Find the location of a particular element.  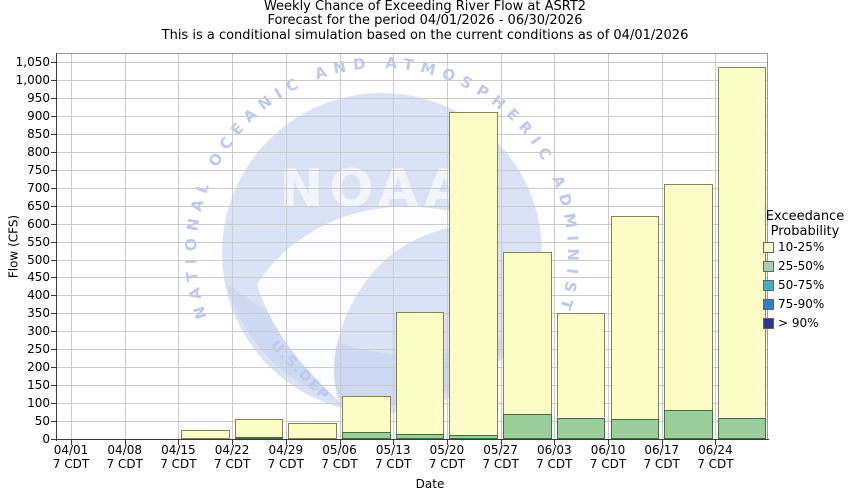

x-tick-label: 04/29 7 CDT is located at coordinates (286, 457).